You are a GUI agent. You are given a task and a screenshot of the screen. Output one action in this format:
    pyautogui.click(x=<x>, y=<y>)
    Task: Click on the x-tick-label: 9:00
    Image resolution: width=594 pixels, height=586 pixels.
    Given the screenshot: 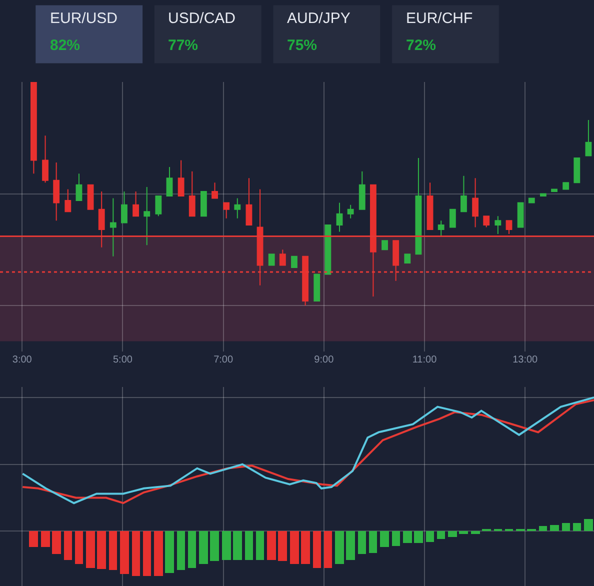 What is the action you would take?
    pyautogui.click(x=324, y=360)
    